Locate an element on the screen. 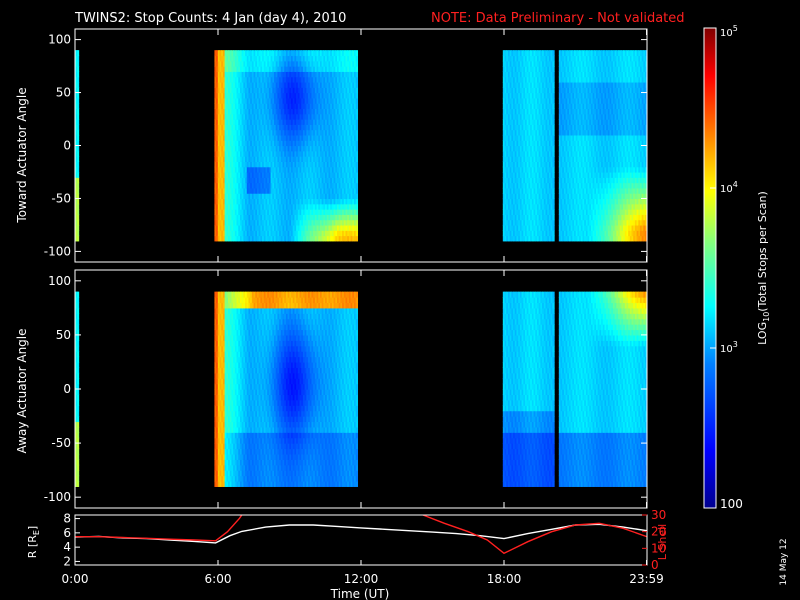  colorbar is located at coordinates (710, 268).